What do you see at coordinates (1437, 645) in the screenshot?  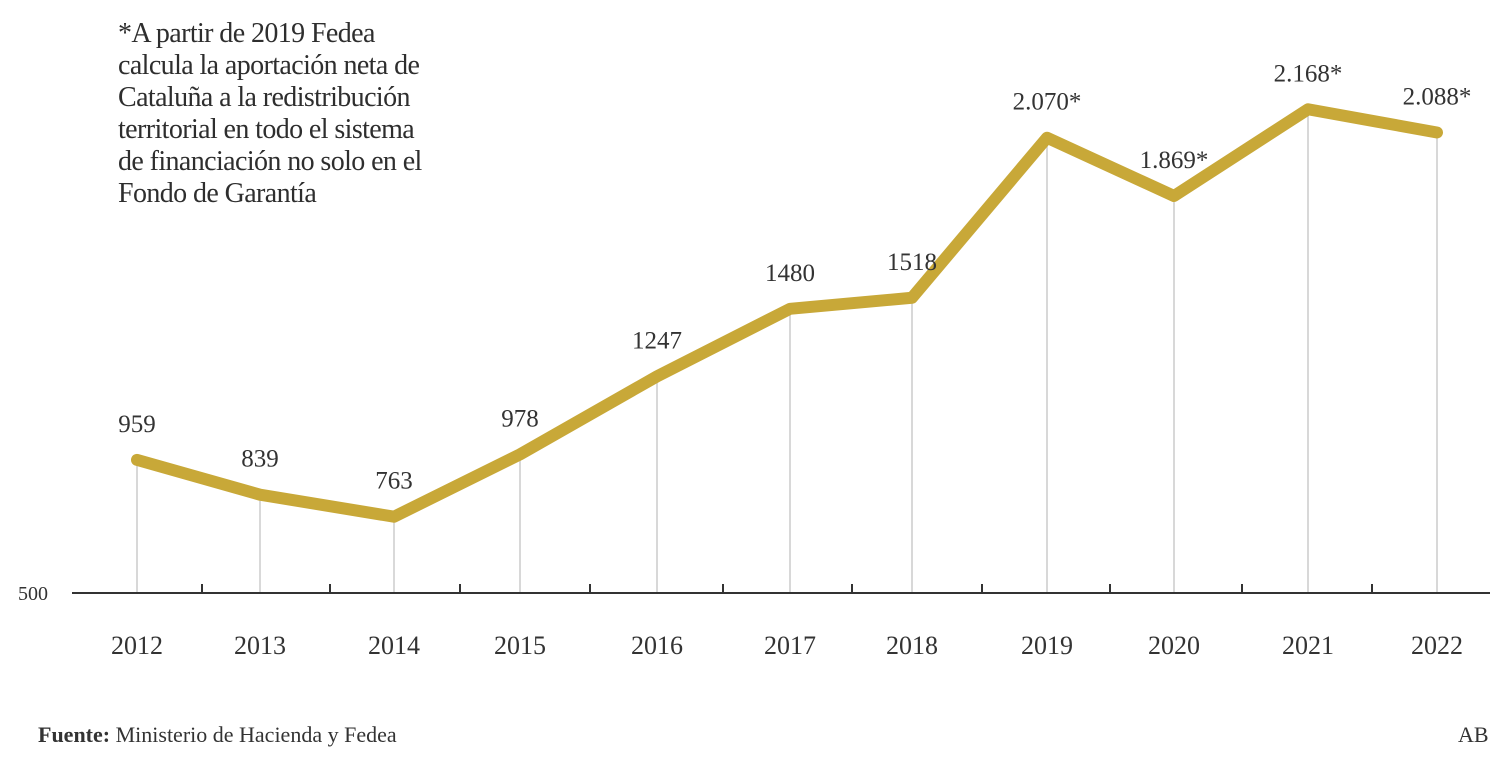 I see `x-tick-label: 2022` at bounding box center [1437, 645].